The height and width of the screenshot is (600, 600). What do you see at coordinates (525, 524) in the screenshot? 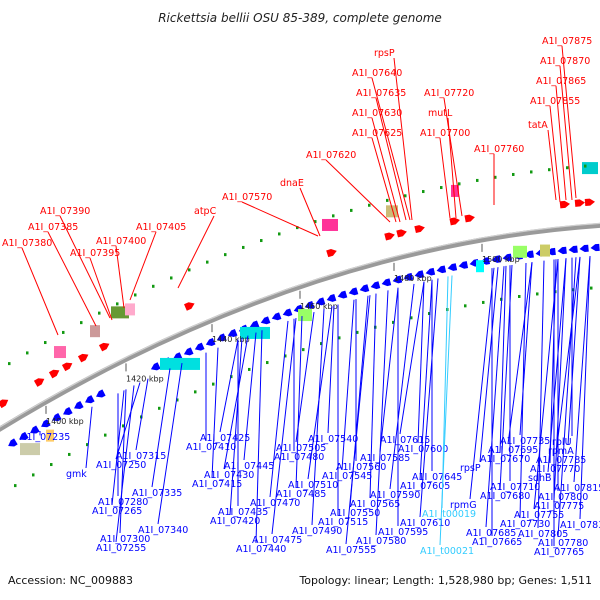
I see `reverse-gene-label: A1I_07730` at bounding box center [525, 524].